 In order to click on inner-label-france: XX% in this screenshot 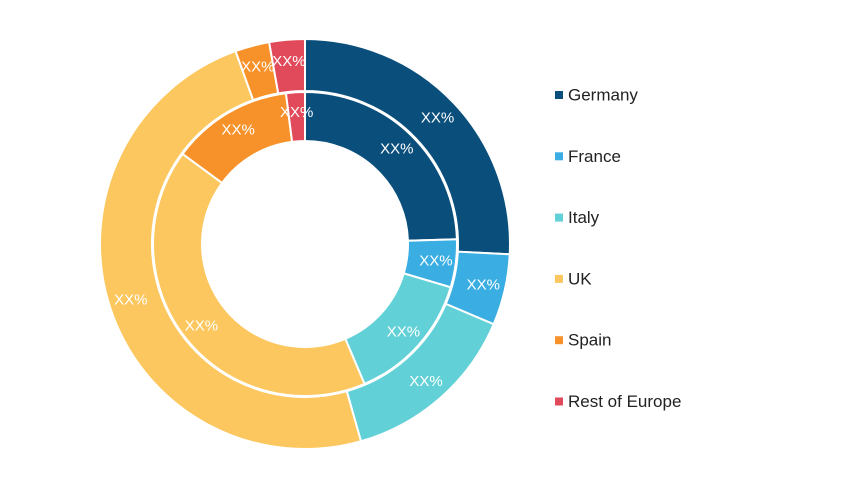, I will do `click(435, 260)`.